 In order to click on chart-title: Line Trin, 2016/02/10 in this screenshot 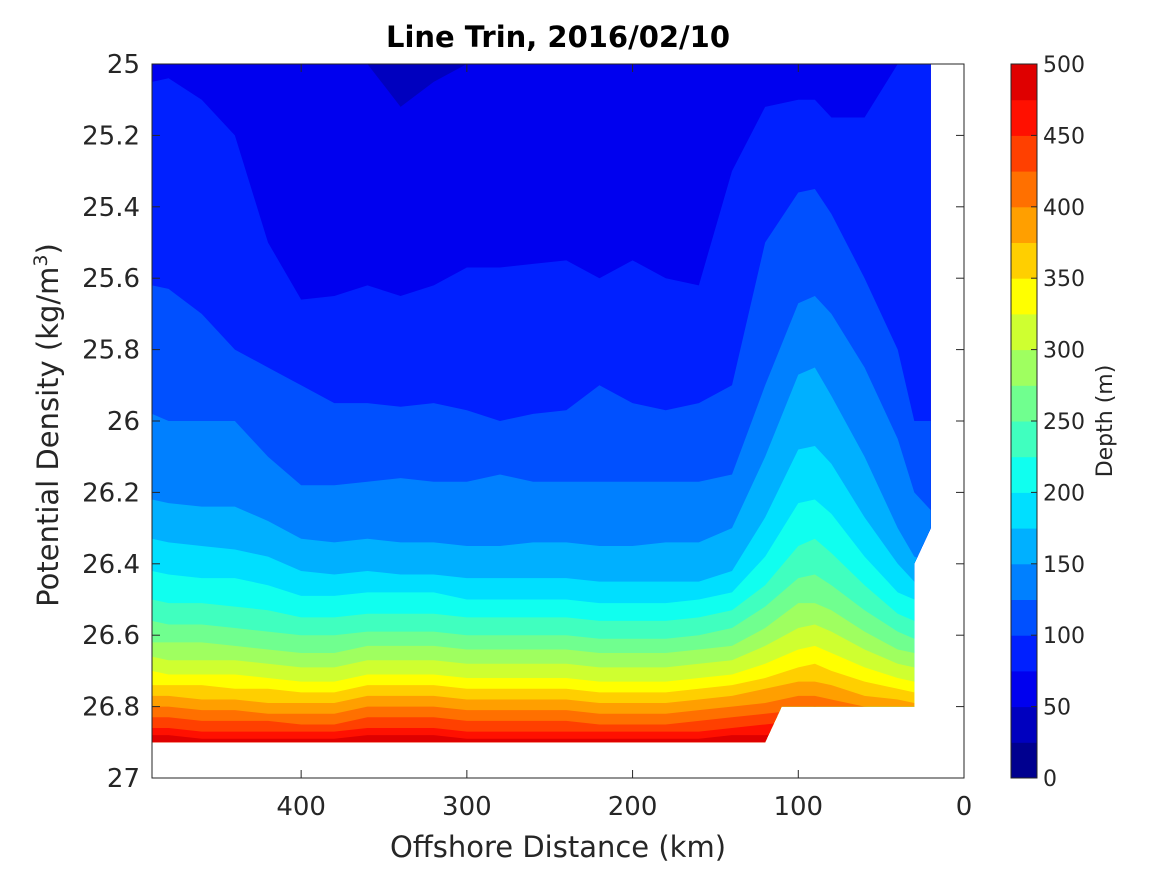, I will do `click(558, 37)`.